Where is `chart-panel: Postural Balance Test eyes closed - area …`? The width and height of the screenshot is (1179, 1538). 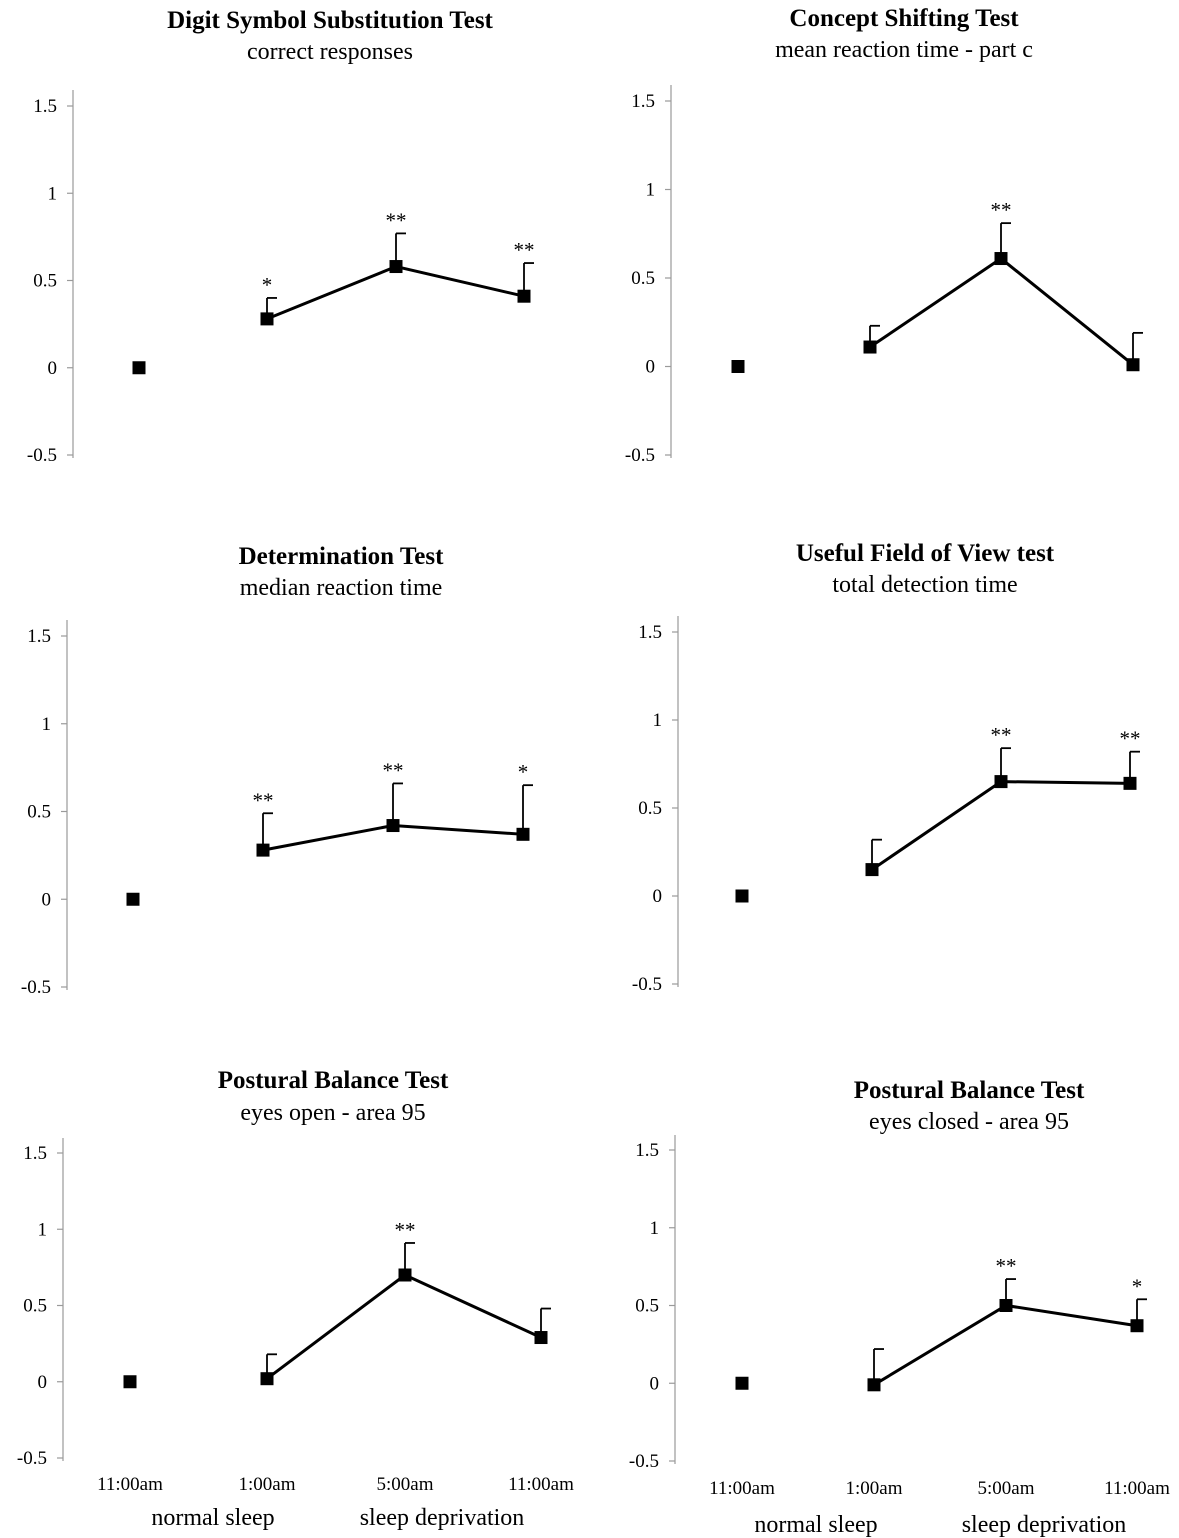
chart-panel: Postural Balance Test eyes closed - area … is located at coordinates (899, 1307).